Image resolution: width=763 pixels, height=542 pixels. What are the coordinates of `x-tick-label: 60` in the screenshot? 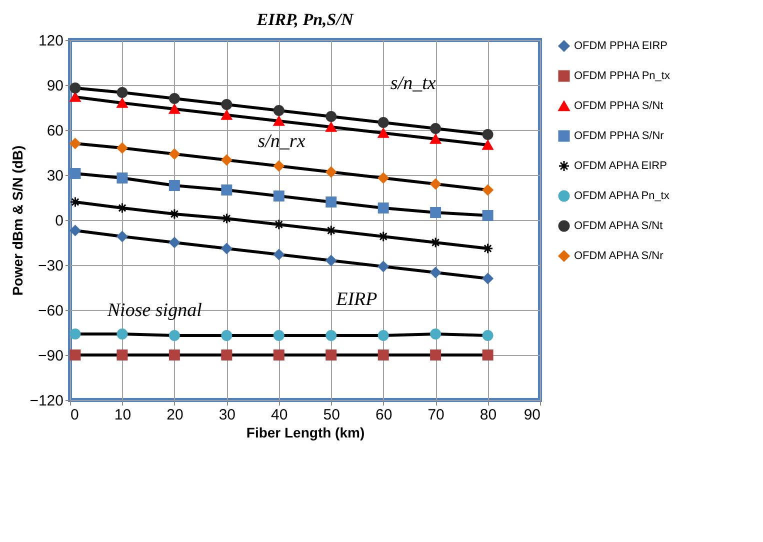 It's located at (383, 415).